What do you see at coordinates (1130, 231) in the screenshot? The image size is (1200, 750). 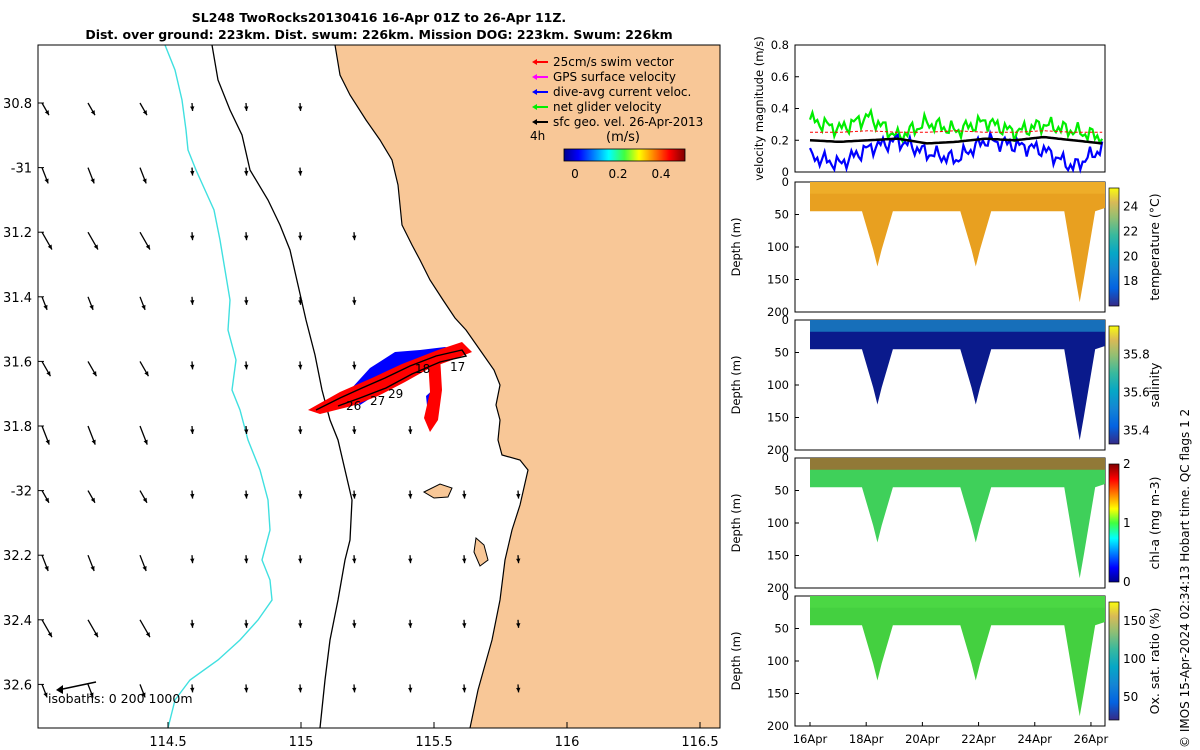 I see `colorbar-tick-label: 22` at bounding box center [1130, 231].